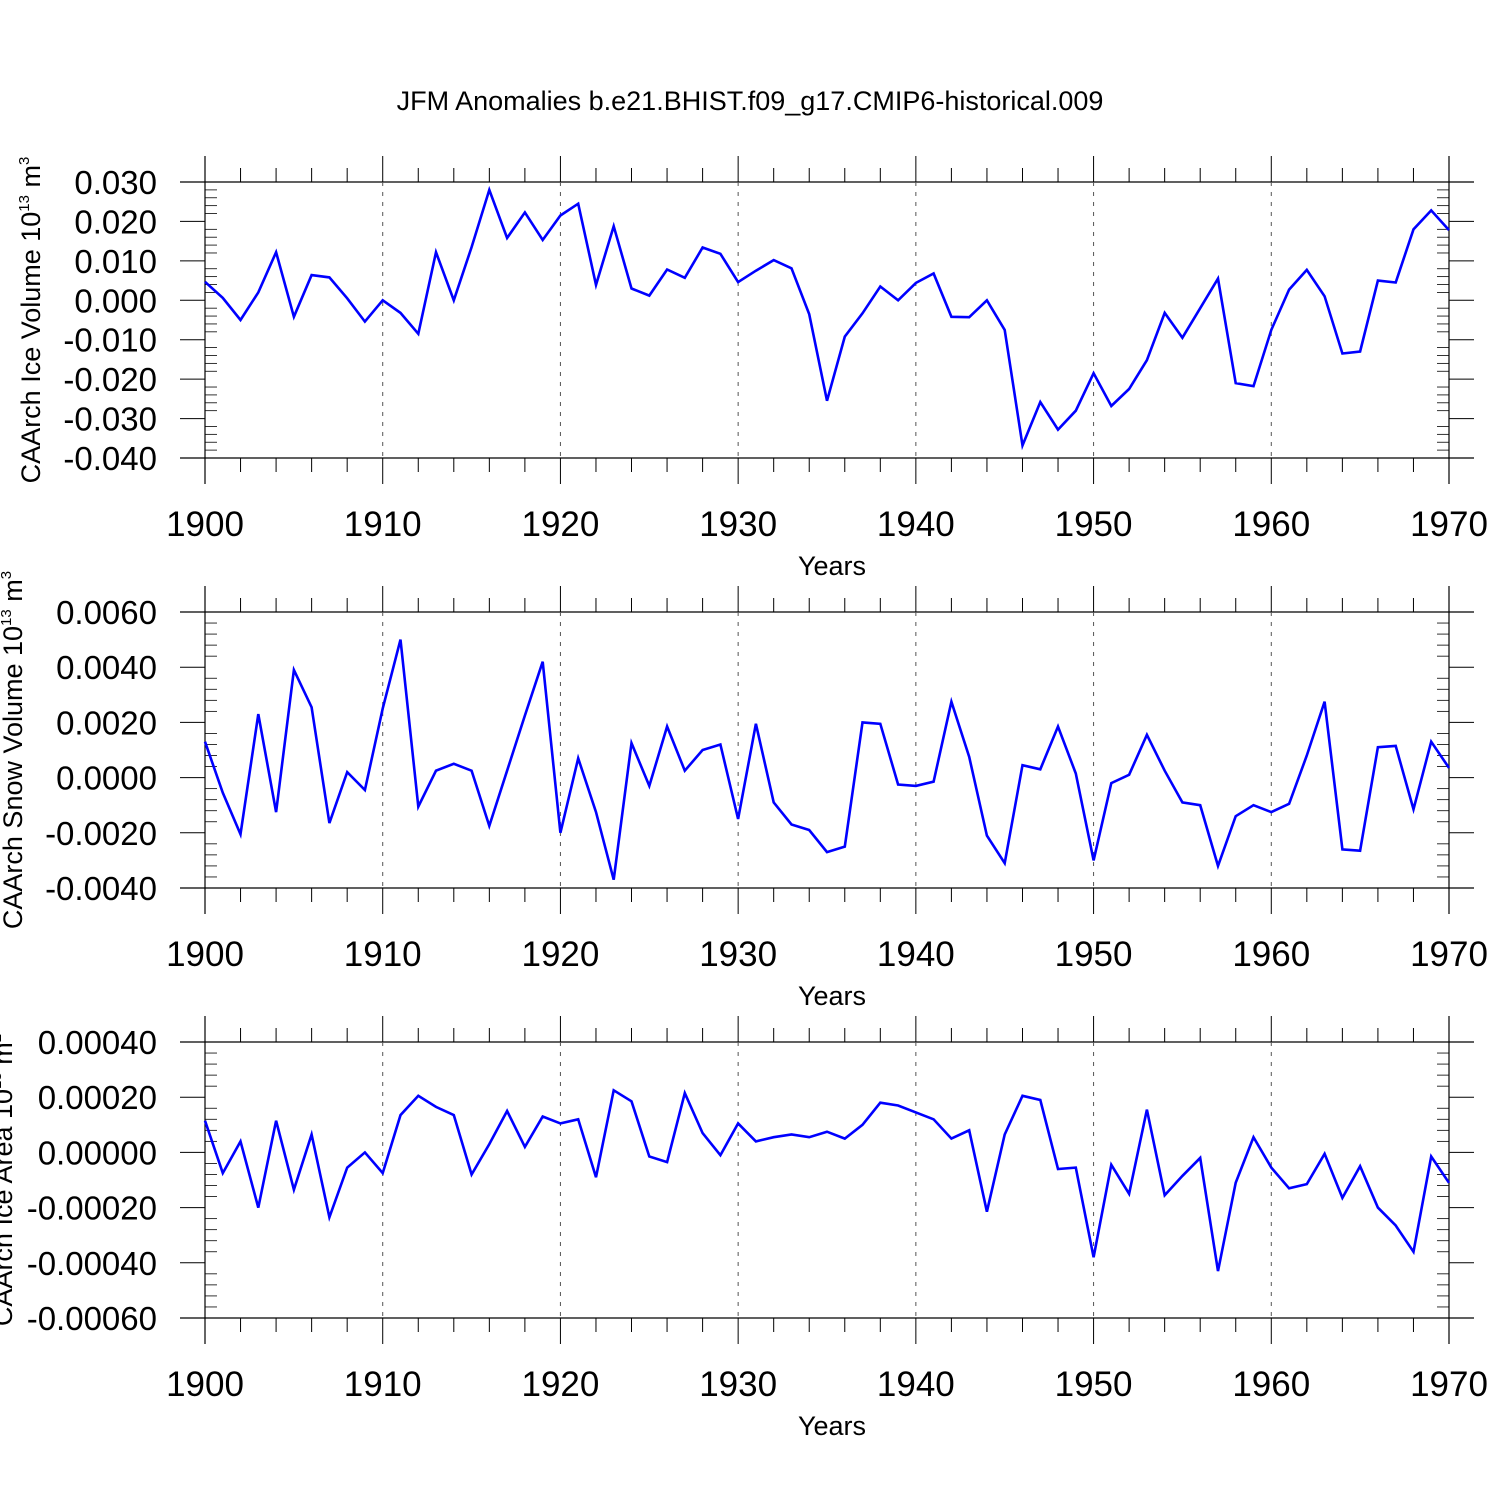 Image resolution: width=1500 pixels, height=1500 pixels. I want to click on ytick-label: -0.00040, so click(92, 1263).